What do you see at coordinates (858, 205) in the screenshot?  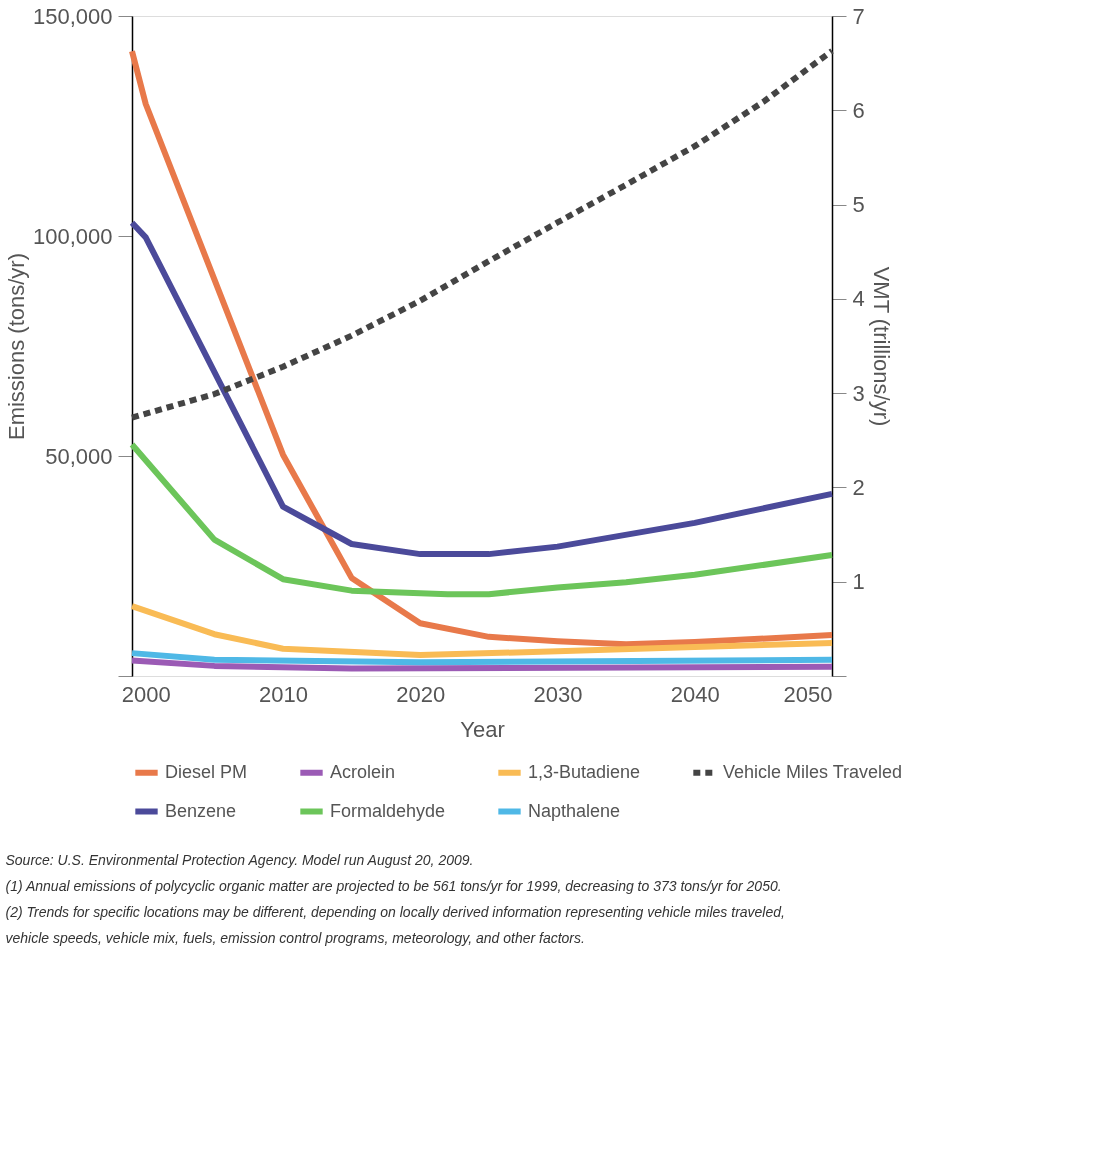 I see `y2-tick-label: 5` at bounding box center [858, 205].